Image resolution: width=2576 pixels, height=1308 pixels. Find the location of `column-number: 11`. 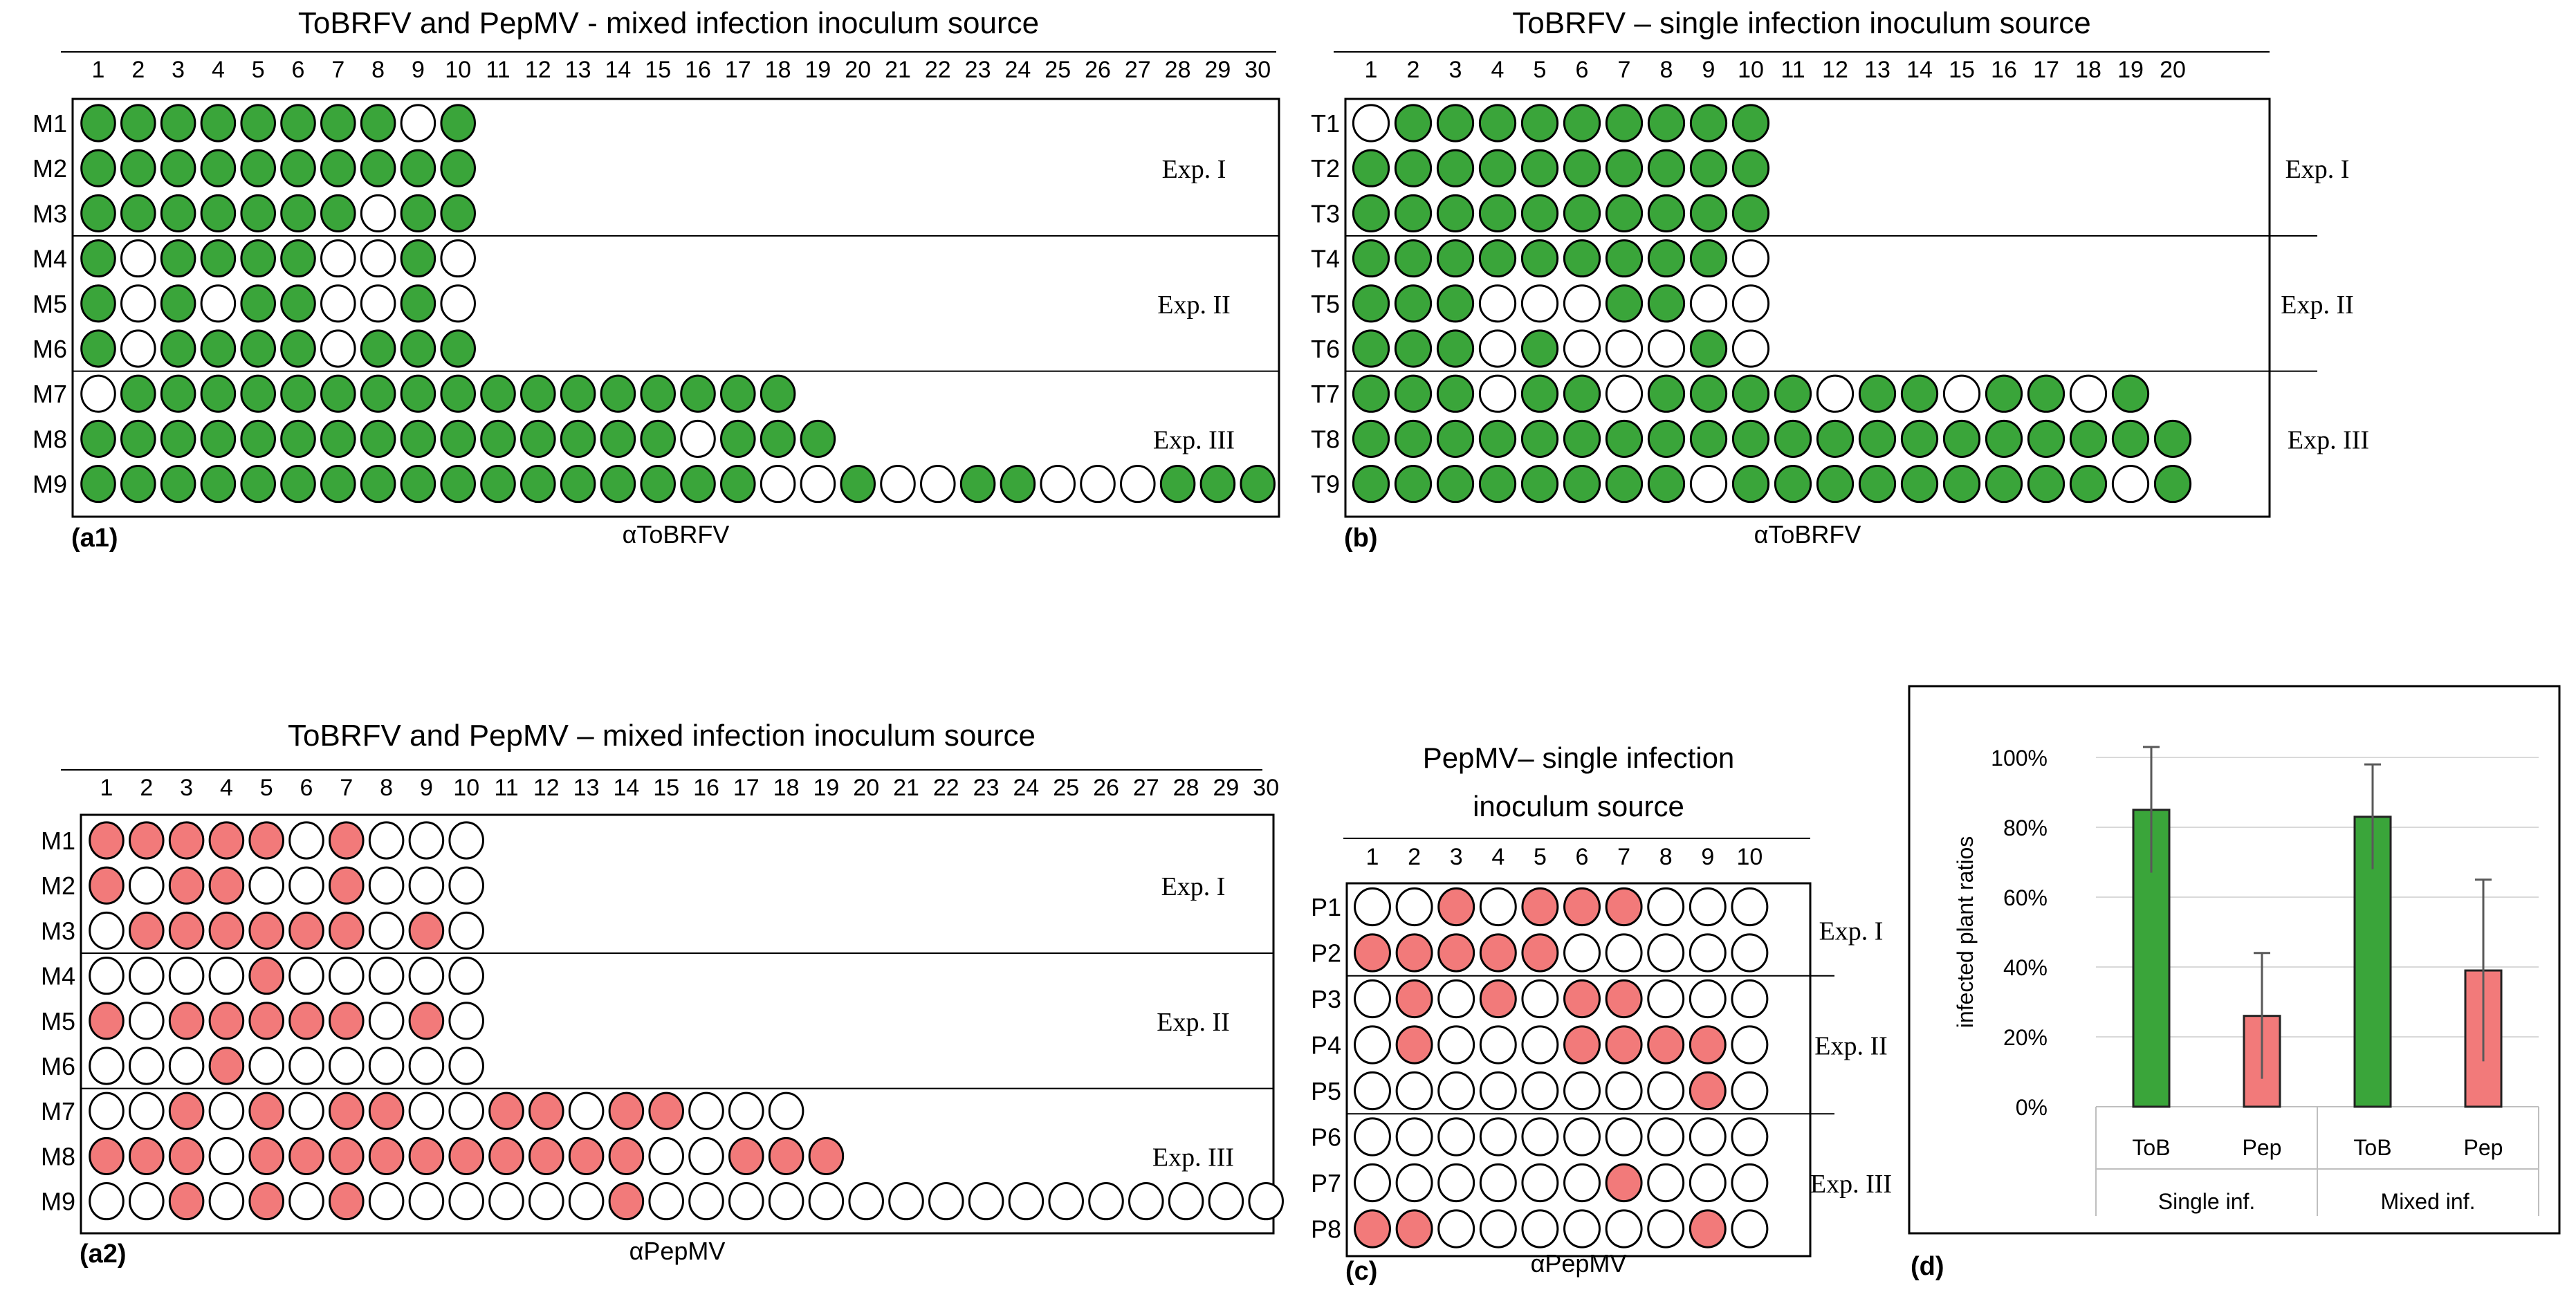

column-number: 11 is located at coordinates (1793, 70).